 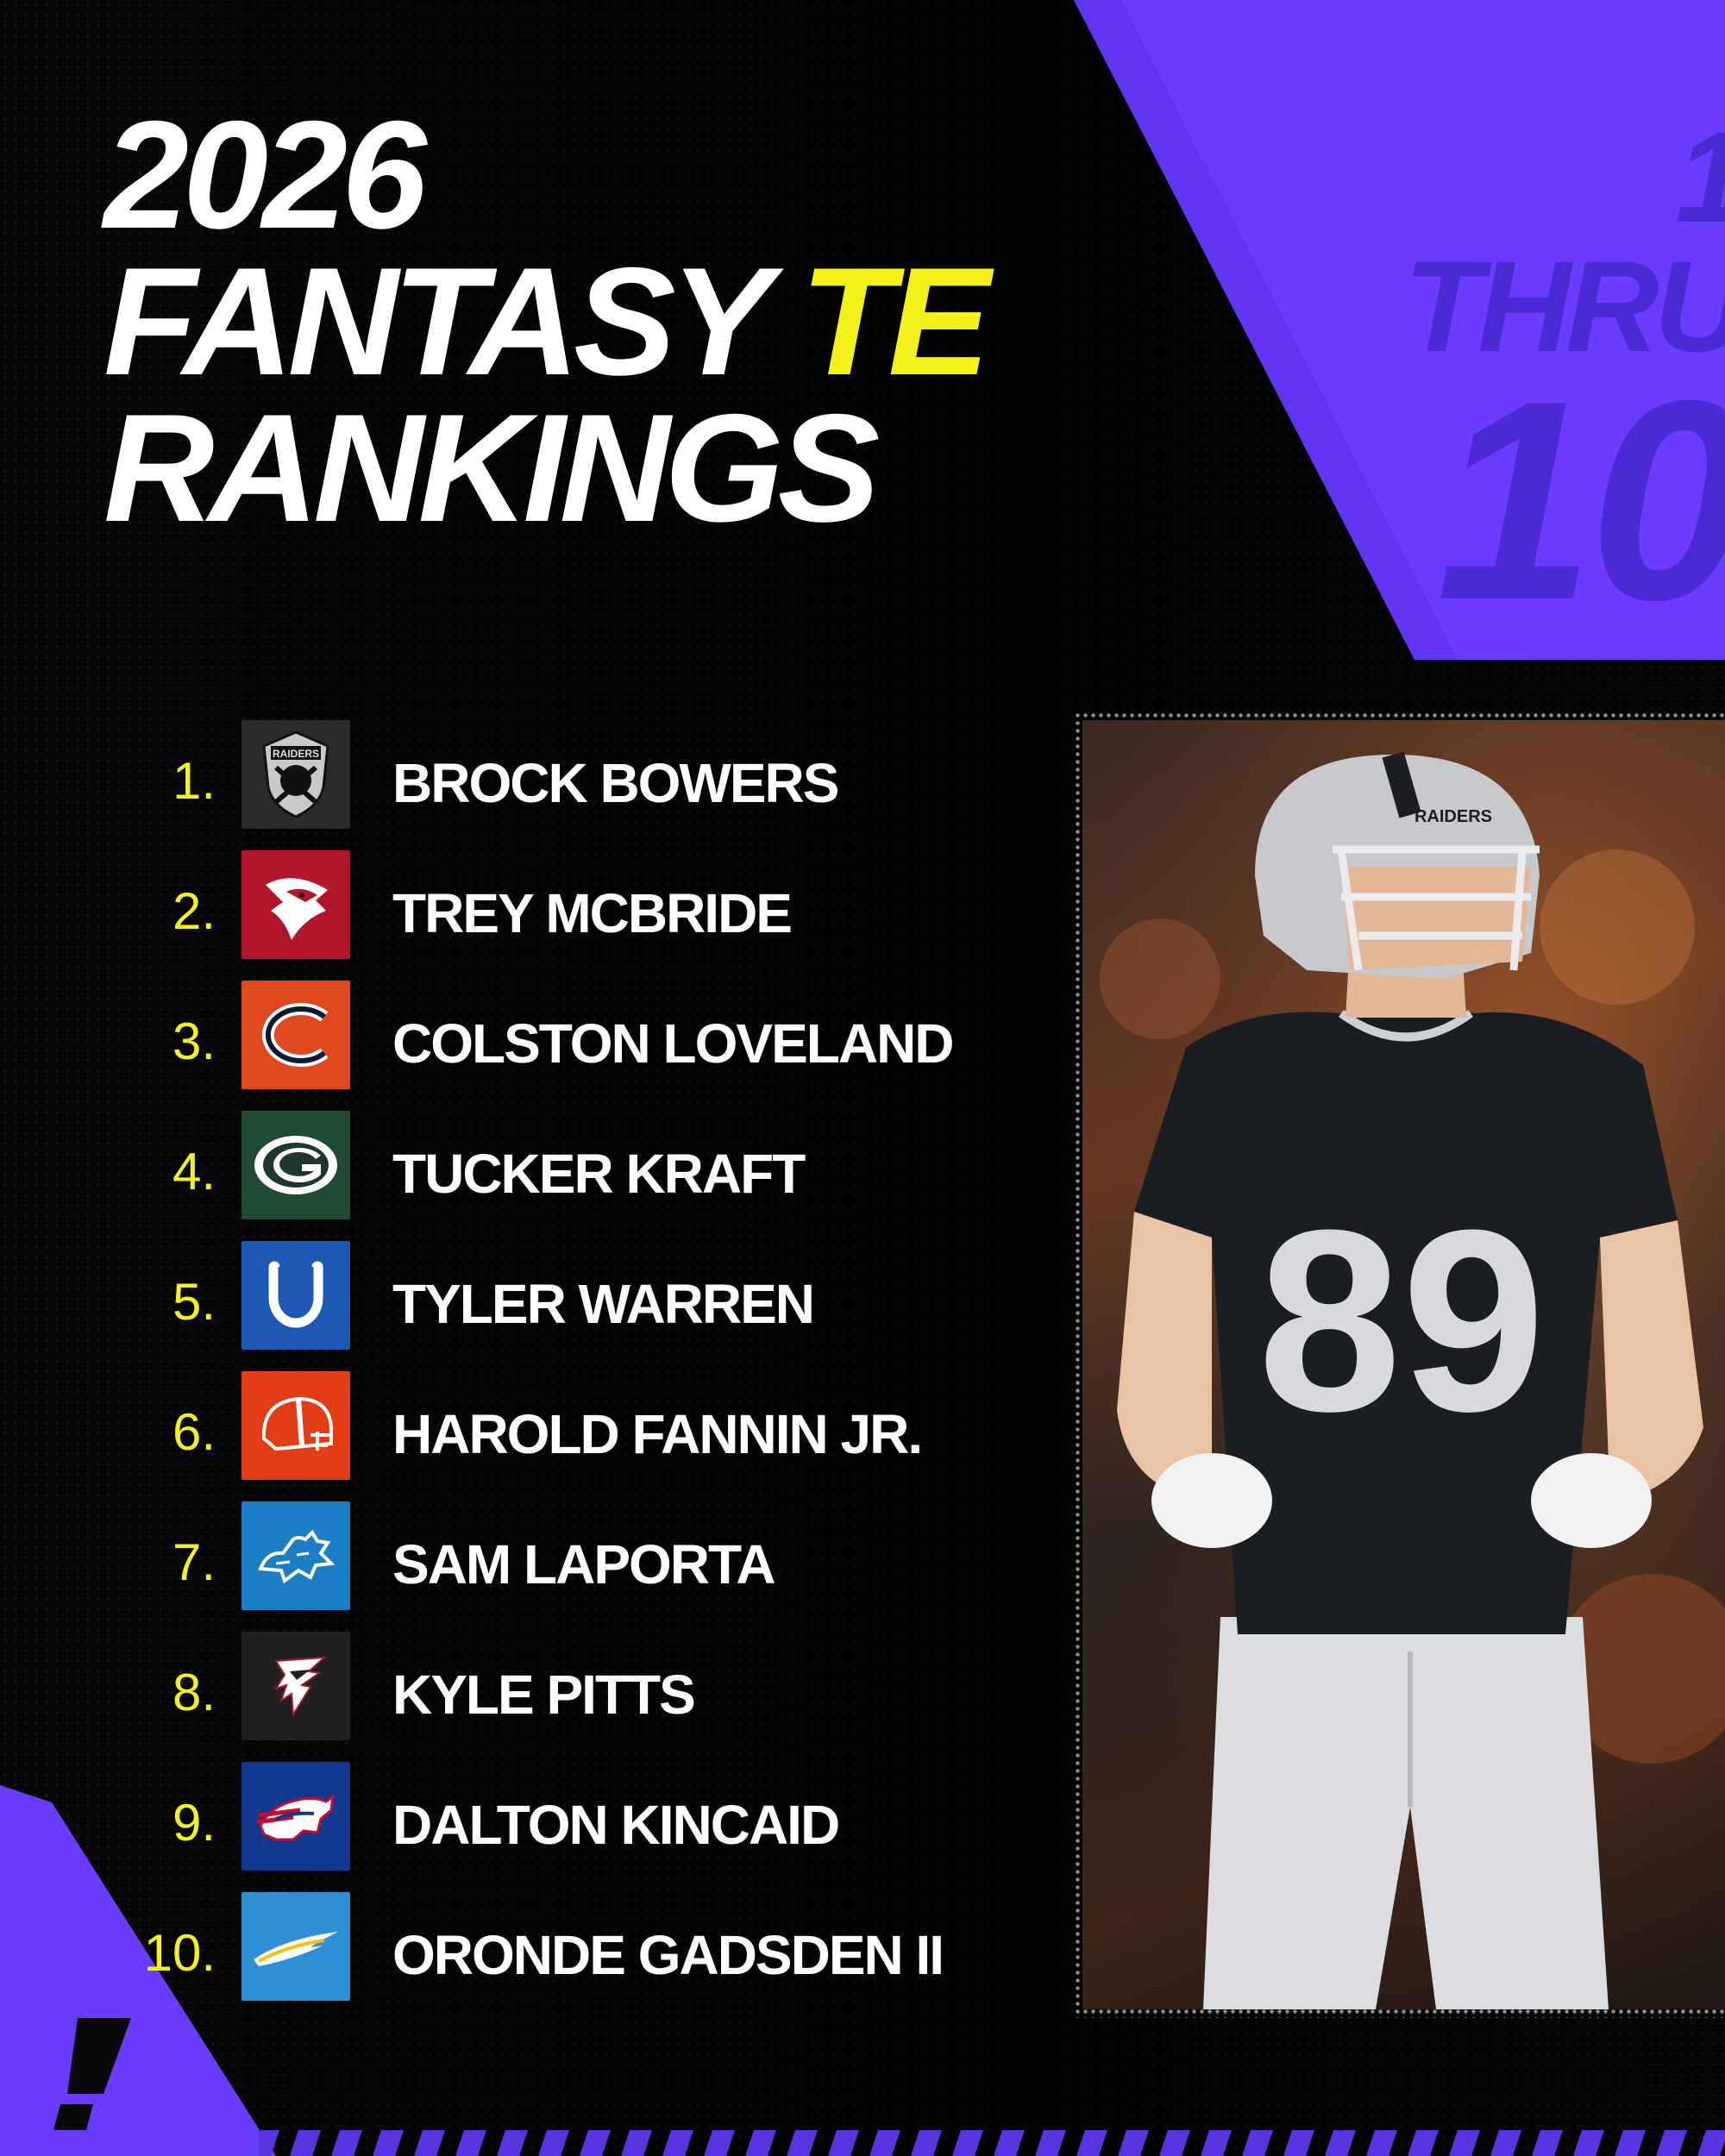 I want to click on falcons-logo, so click(x=296, y=1686).